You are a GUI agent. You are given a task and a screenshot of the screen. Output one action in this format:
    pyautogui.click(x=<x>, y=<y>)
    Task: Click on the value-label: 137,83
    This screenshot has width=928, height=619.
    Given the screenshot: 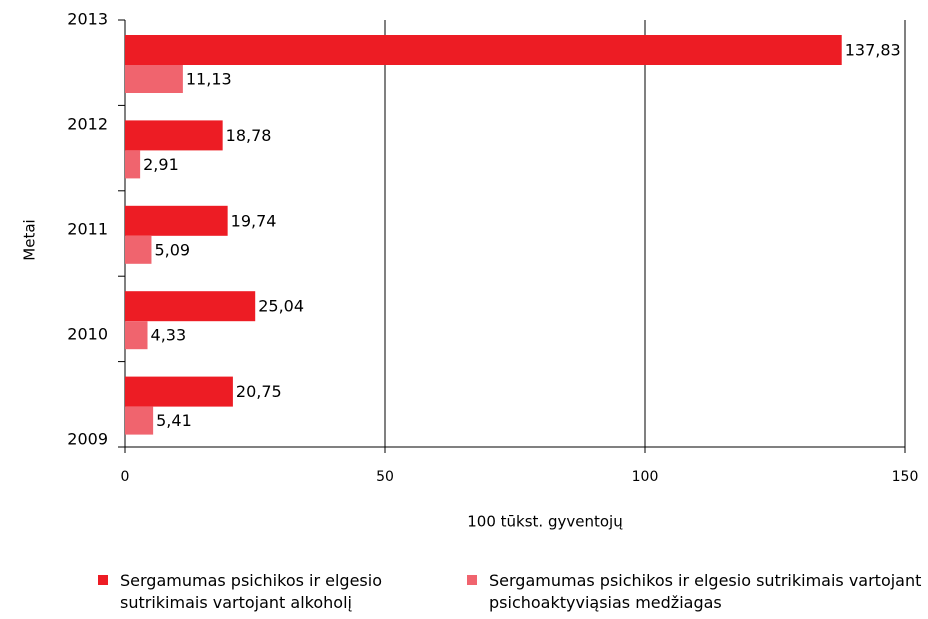 What is the action you would take?
    pyautogui.click(x=873, y=50)
    